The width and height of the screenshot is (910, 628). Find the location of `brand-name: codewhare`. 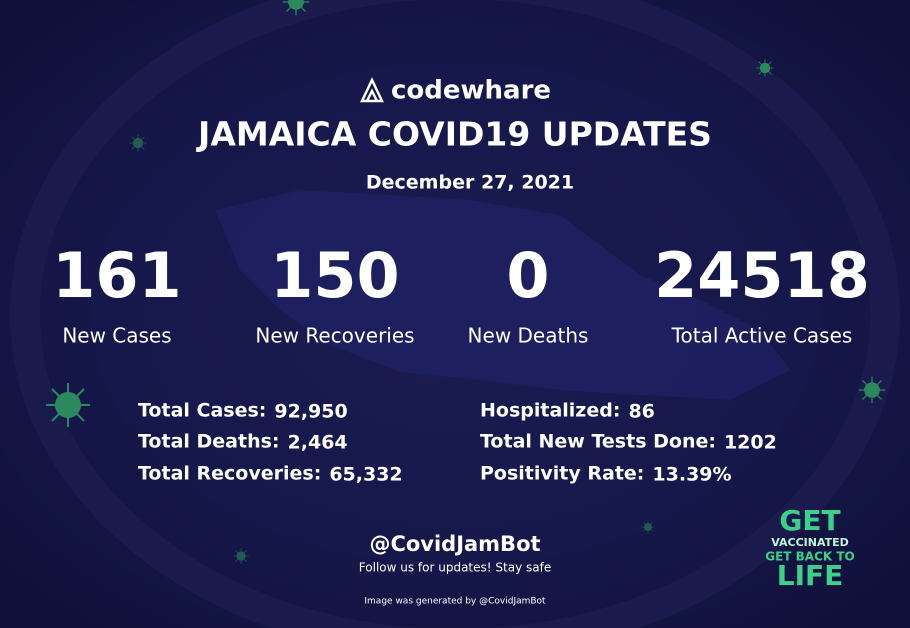

brand-name: codewhare is located at coordinates (471, 91).